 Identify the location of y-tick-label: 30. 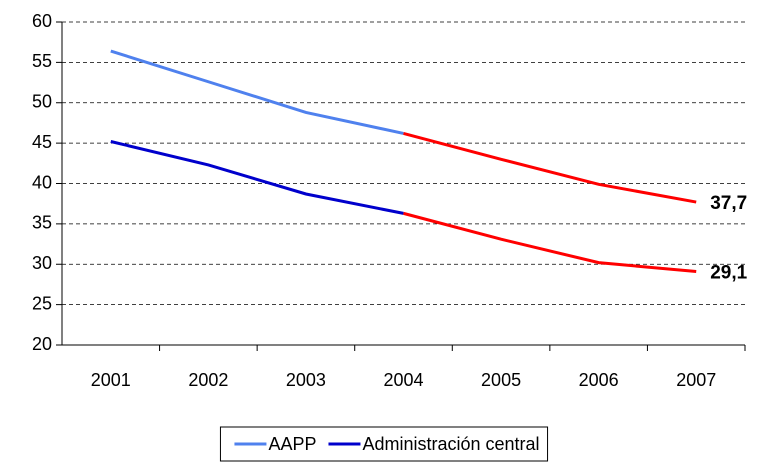
(42, 263).